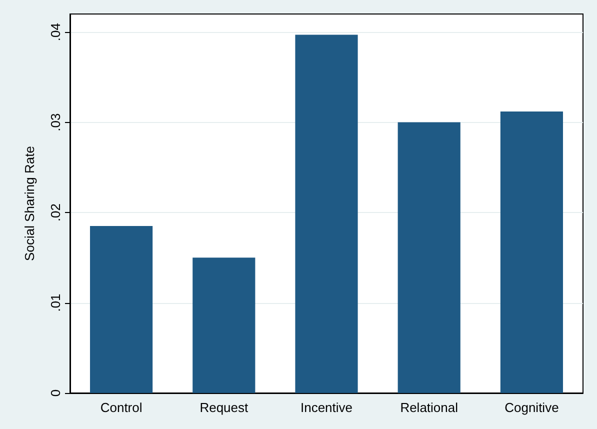 Image resolution: width=597 pixels, height=429 pixels. I want to click on x-tick-label: Request, so click(224, 407).